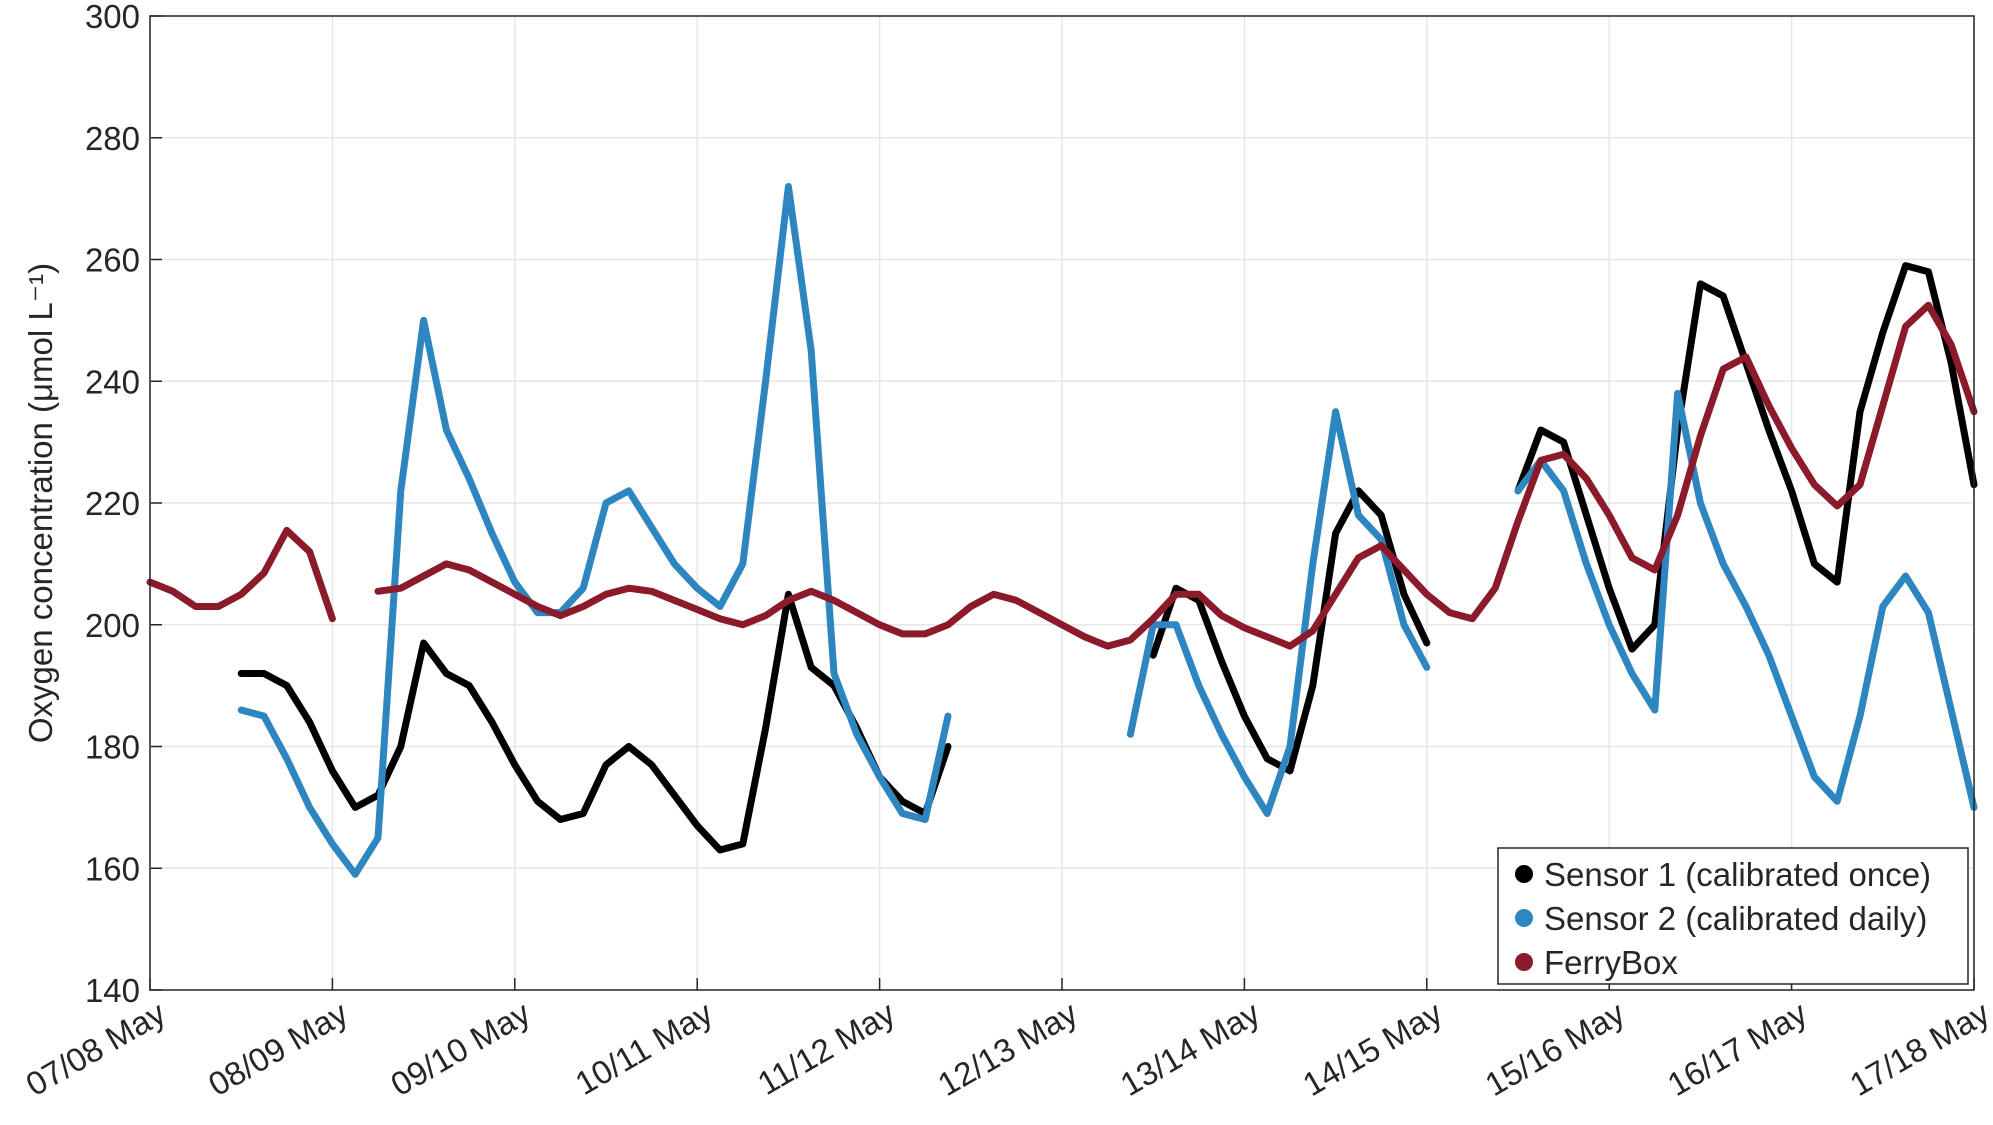  Describe the element at coordinates (1372, 1048) in the screenshot. I see `x-tick-label: 14/15 May` at that location.